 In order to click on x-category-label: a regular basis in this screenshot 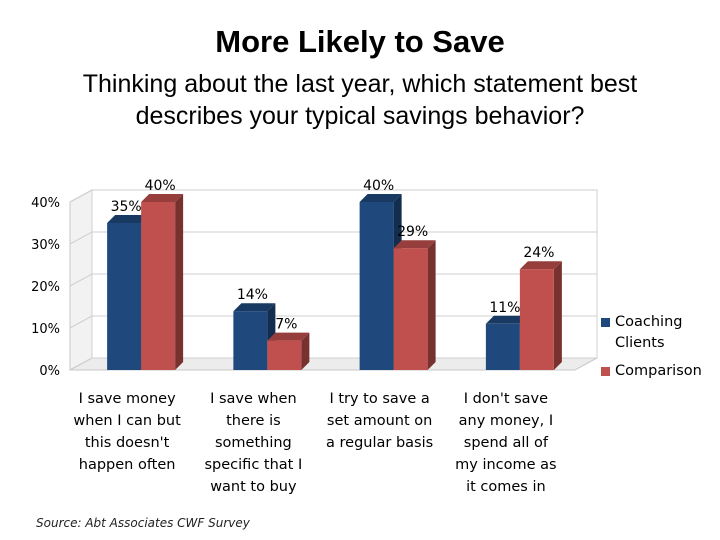, I will do `click(379, 443)`.